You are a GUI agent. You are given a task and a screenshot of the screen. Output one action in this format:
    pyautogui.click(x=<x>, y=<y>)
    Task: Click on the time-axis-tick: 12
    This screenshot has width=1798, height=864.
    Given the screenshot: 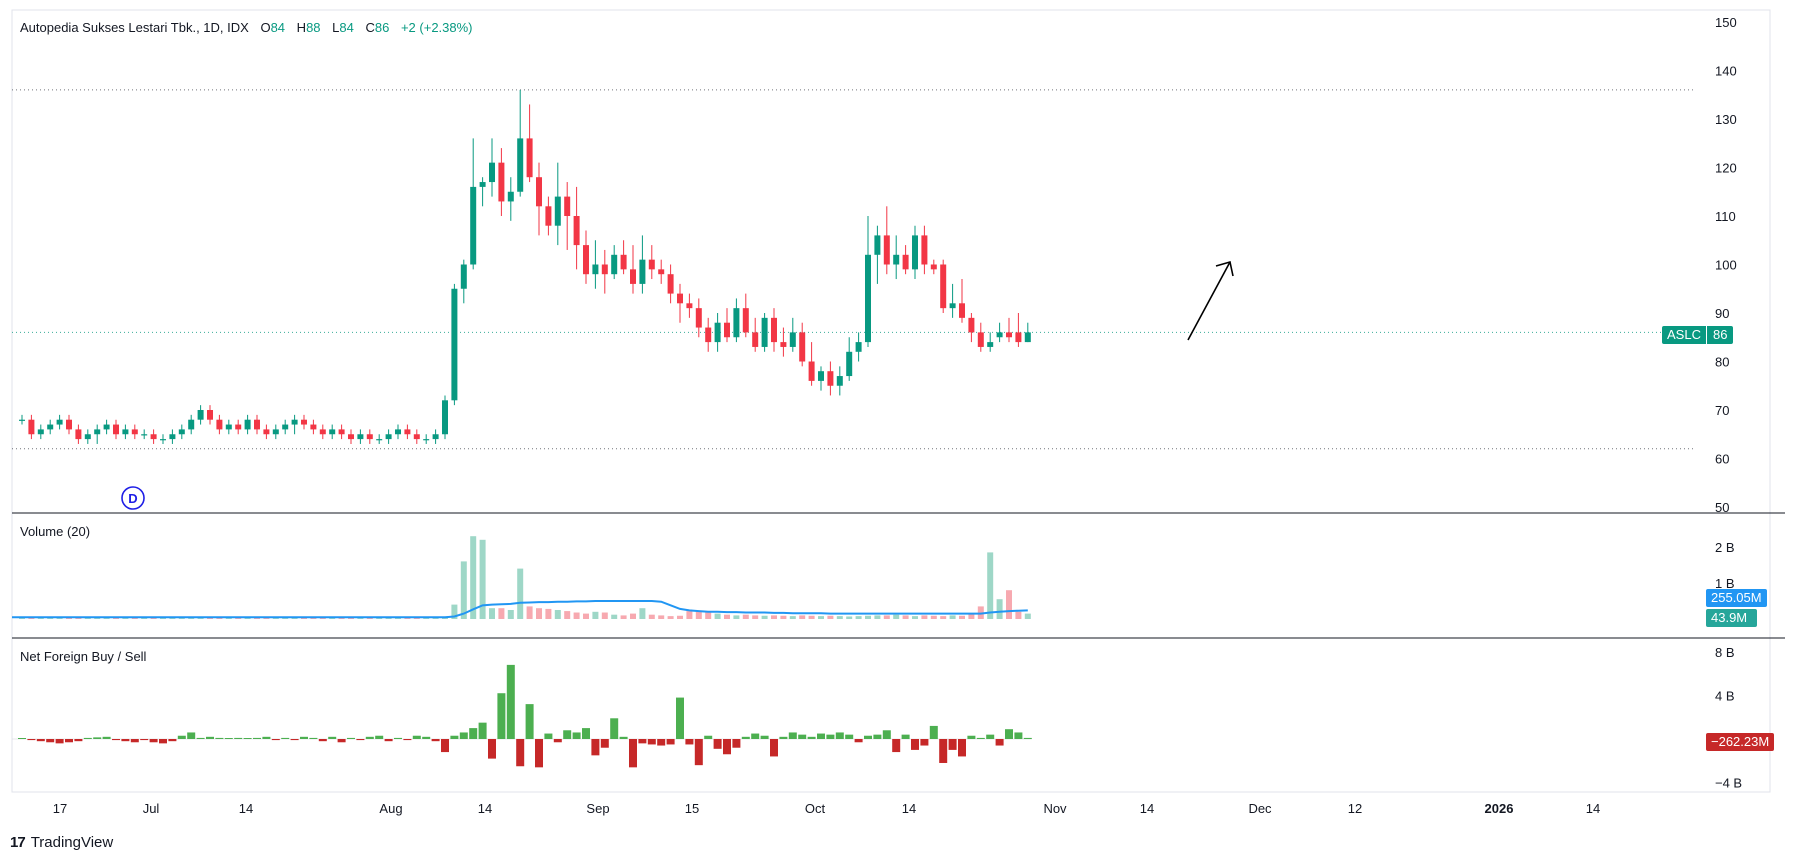 What is the action you would take?
    pyautogui.click(x=1355, y=808)
    